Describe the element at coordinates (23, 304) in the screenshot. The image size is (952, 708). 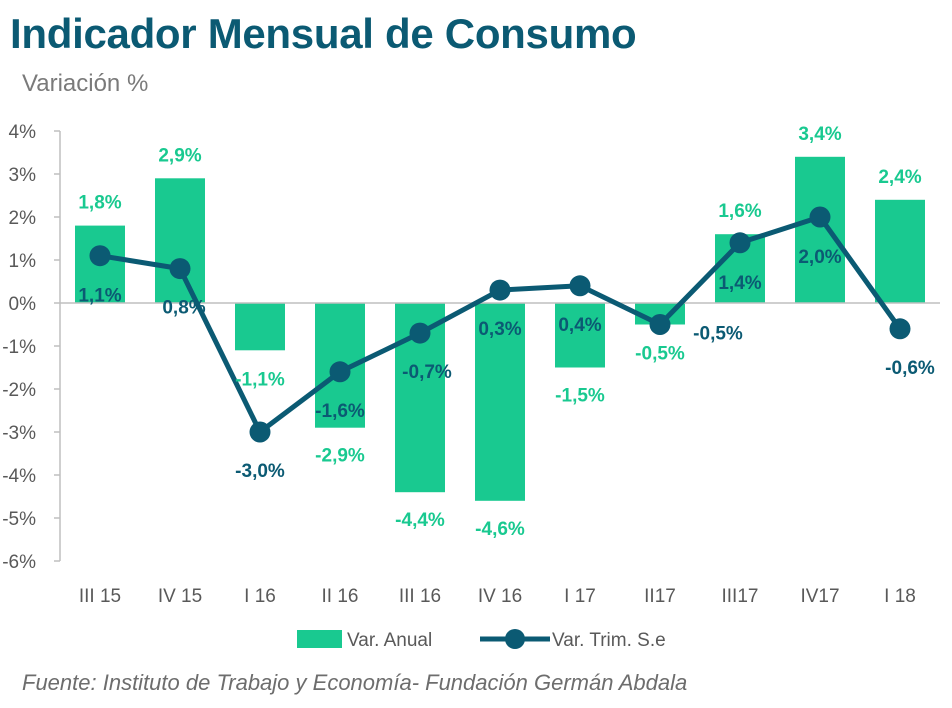
I see `y-tick-label: 0%` at that location.